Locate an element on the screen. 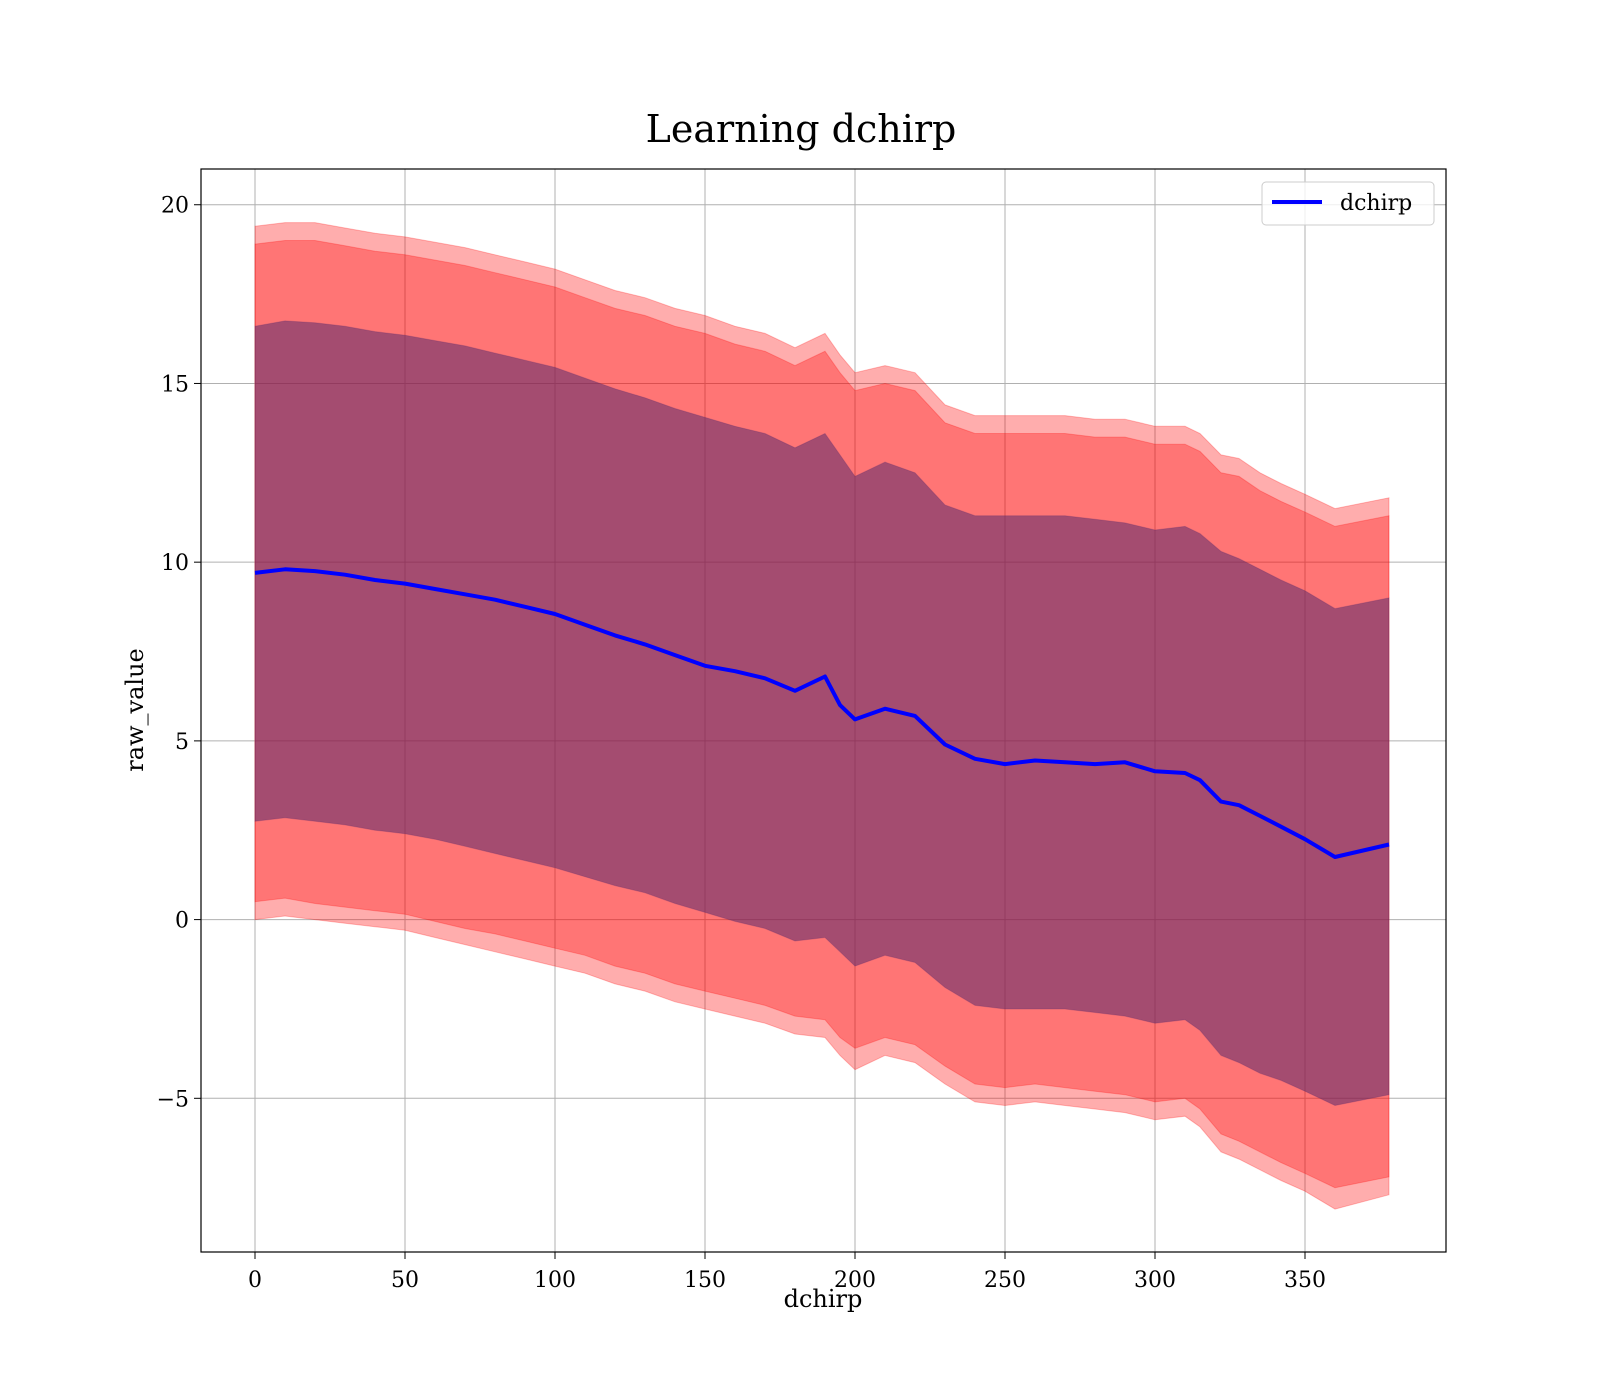 The width and height of the screenshot is (1600, 1400). chart-title: Learning dchirp is located at coordinates (801, 129).